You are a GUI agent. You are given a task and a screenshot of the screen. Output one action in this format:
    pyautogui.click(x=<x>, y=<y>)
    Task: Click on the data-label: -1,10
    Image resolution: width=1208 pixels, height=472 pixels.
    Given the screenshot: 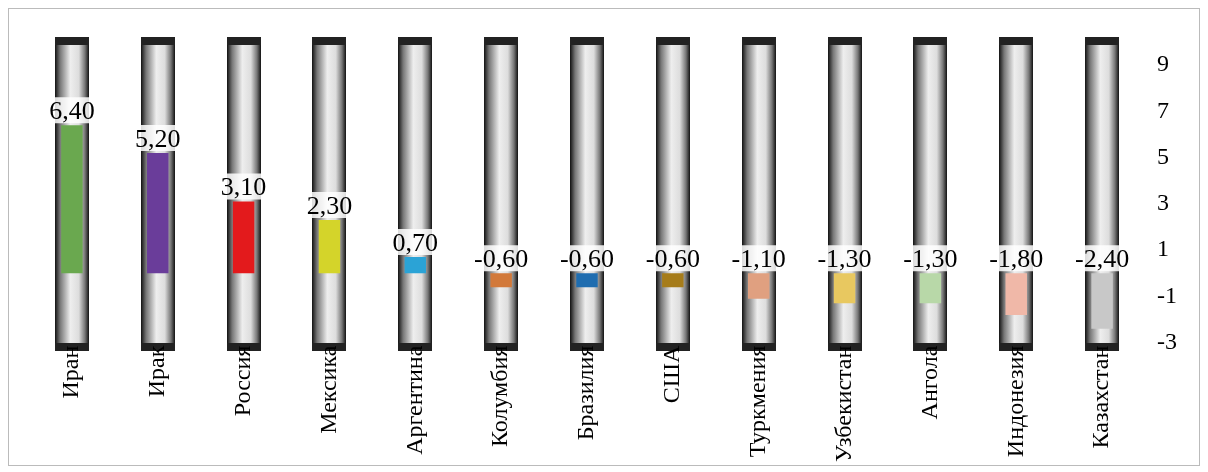 What is the action you would take?
    pyautogui.click(x=758, y=259)
    